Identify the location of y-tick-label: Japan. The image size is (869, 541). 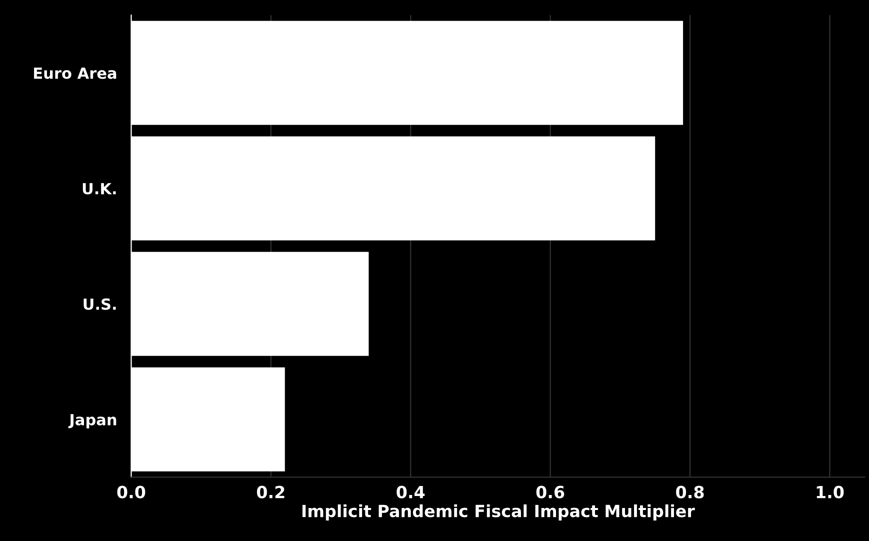
(92, 421).